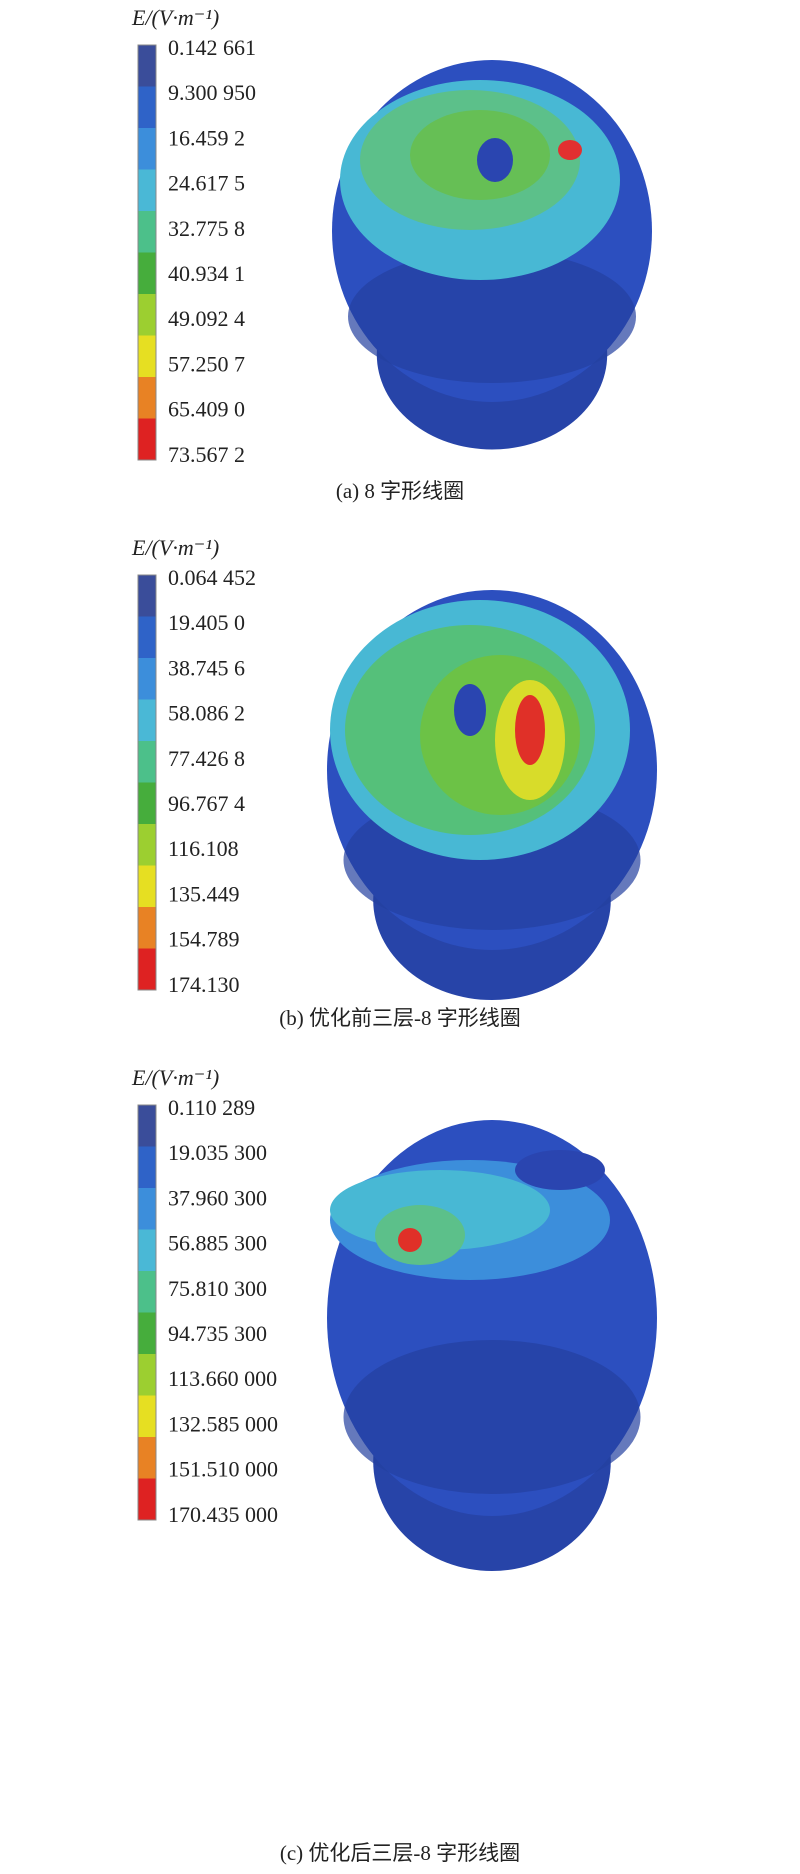 Image resolution: width=800 pixels, height=1874 pixels. What do you see at coordinates (203, 848) in the screenshot?
I see `legend-label: 116.108` at bounding box center [203, 848].